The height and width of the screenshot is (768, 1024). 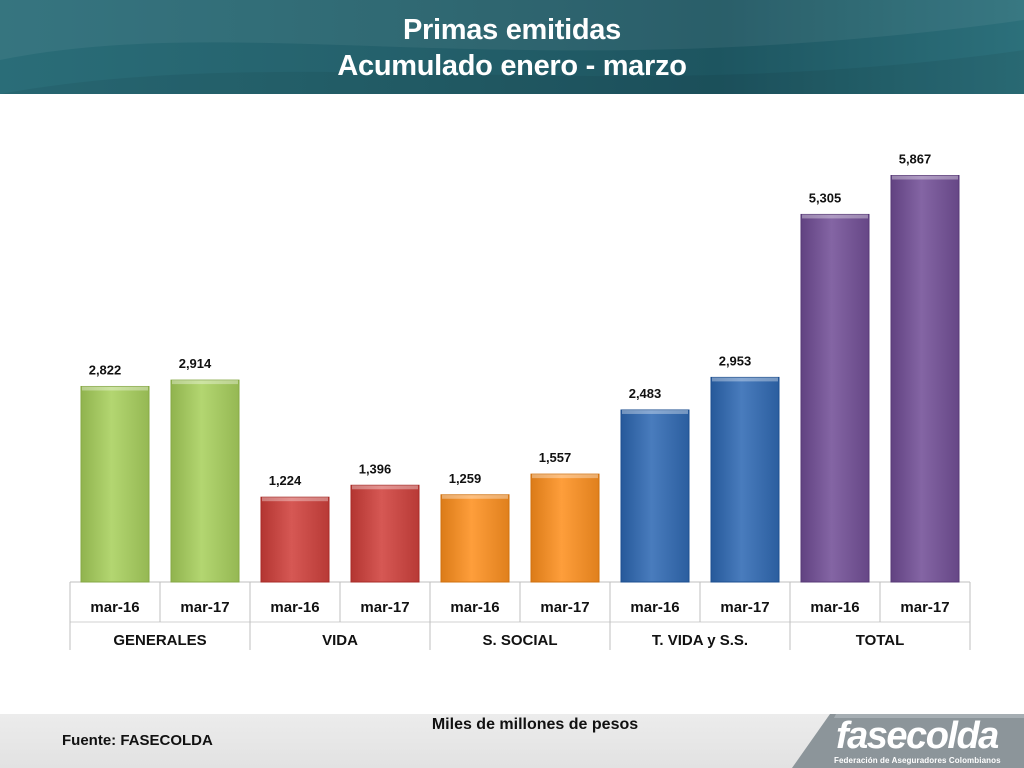 What do you see at coordinates (915, 159) in the screenshot?
I see `data-label: 5,867` at bounding box center [915, 159].